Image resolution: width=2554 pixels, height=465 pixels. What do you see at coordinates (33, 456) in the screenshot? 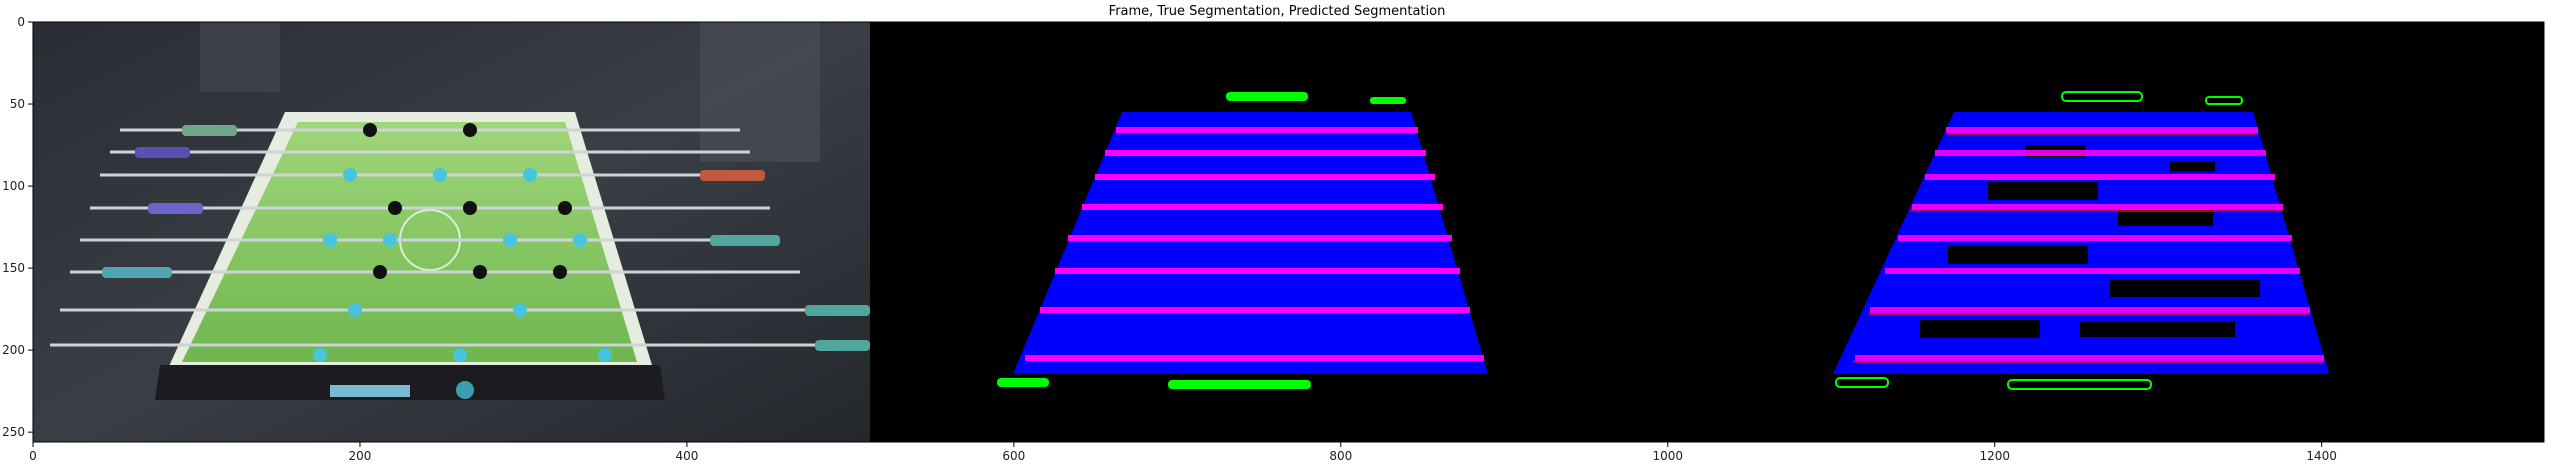
I see `x-tick-label: 0` at bounding box center [33, 456].